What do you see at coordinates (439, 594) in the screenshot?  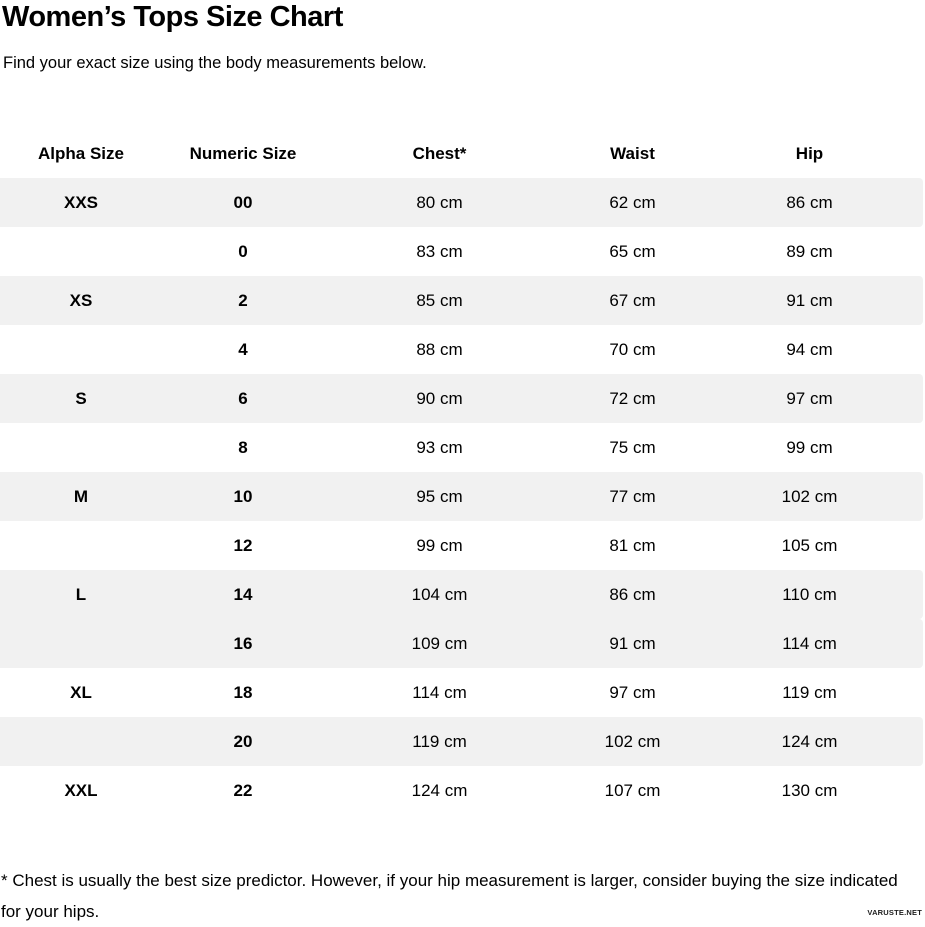 I see `chest-cell: 104 cm` at bounding box center [439, 594].